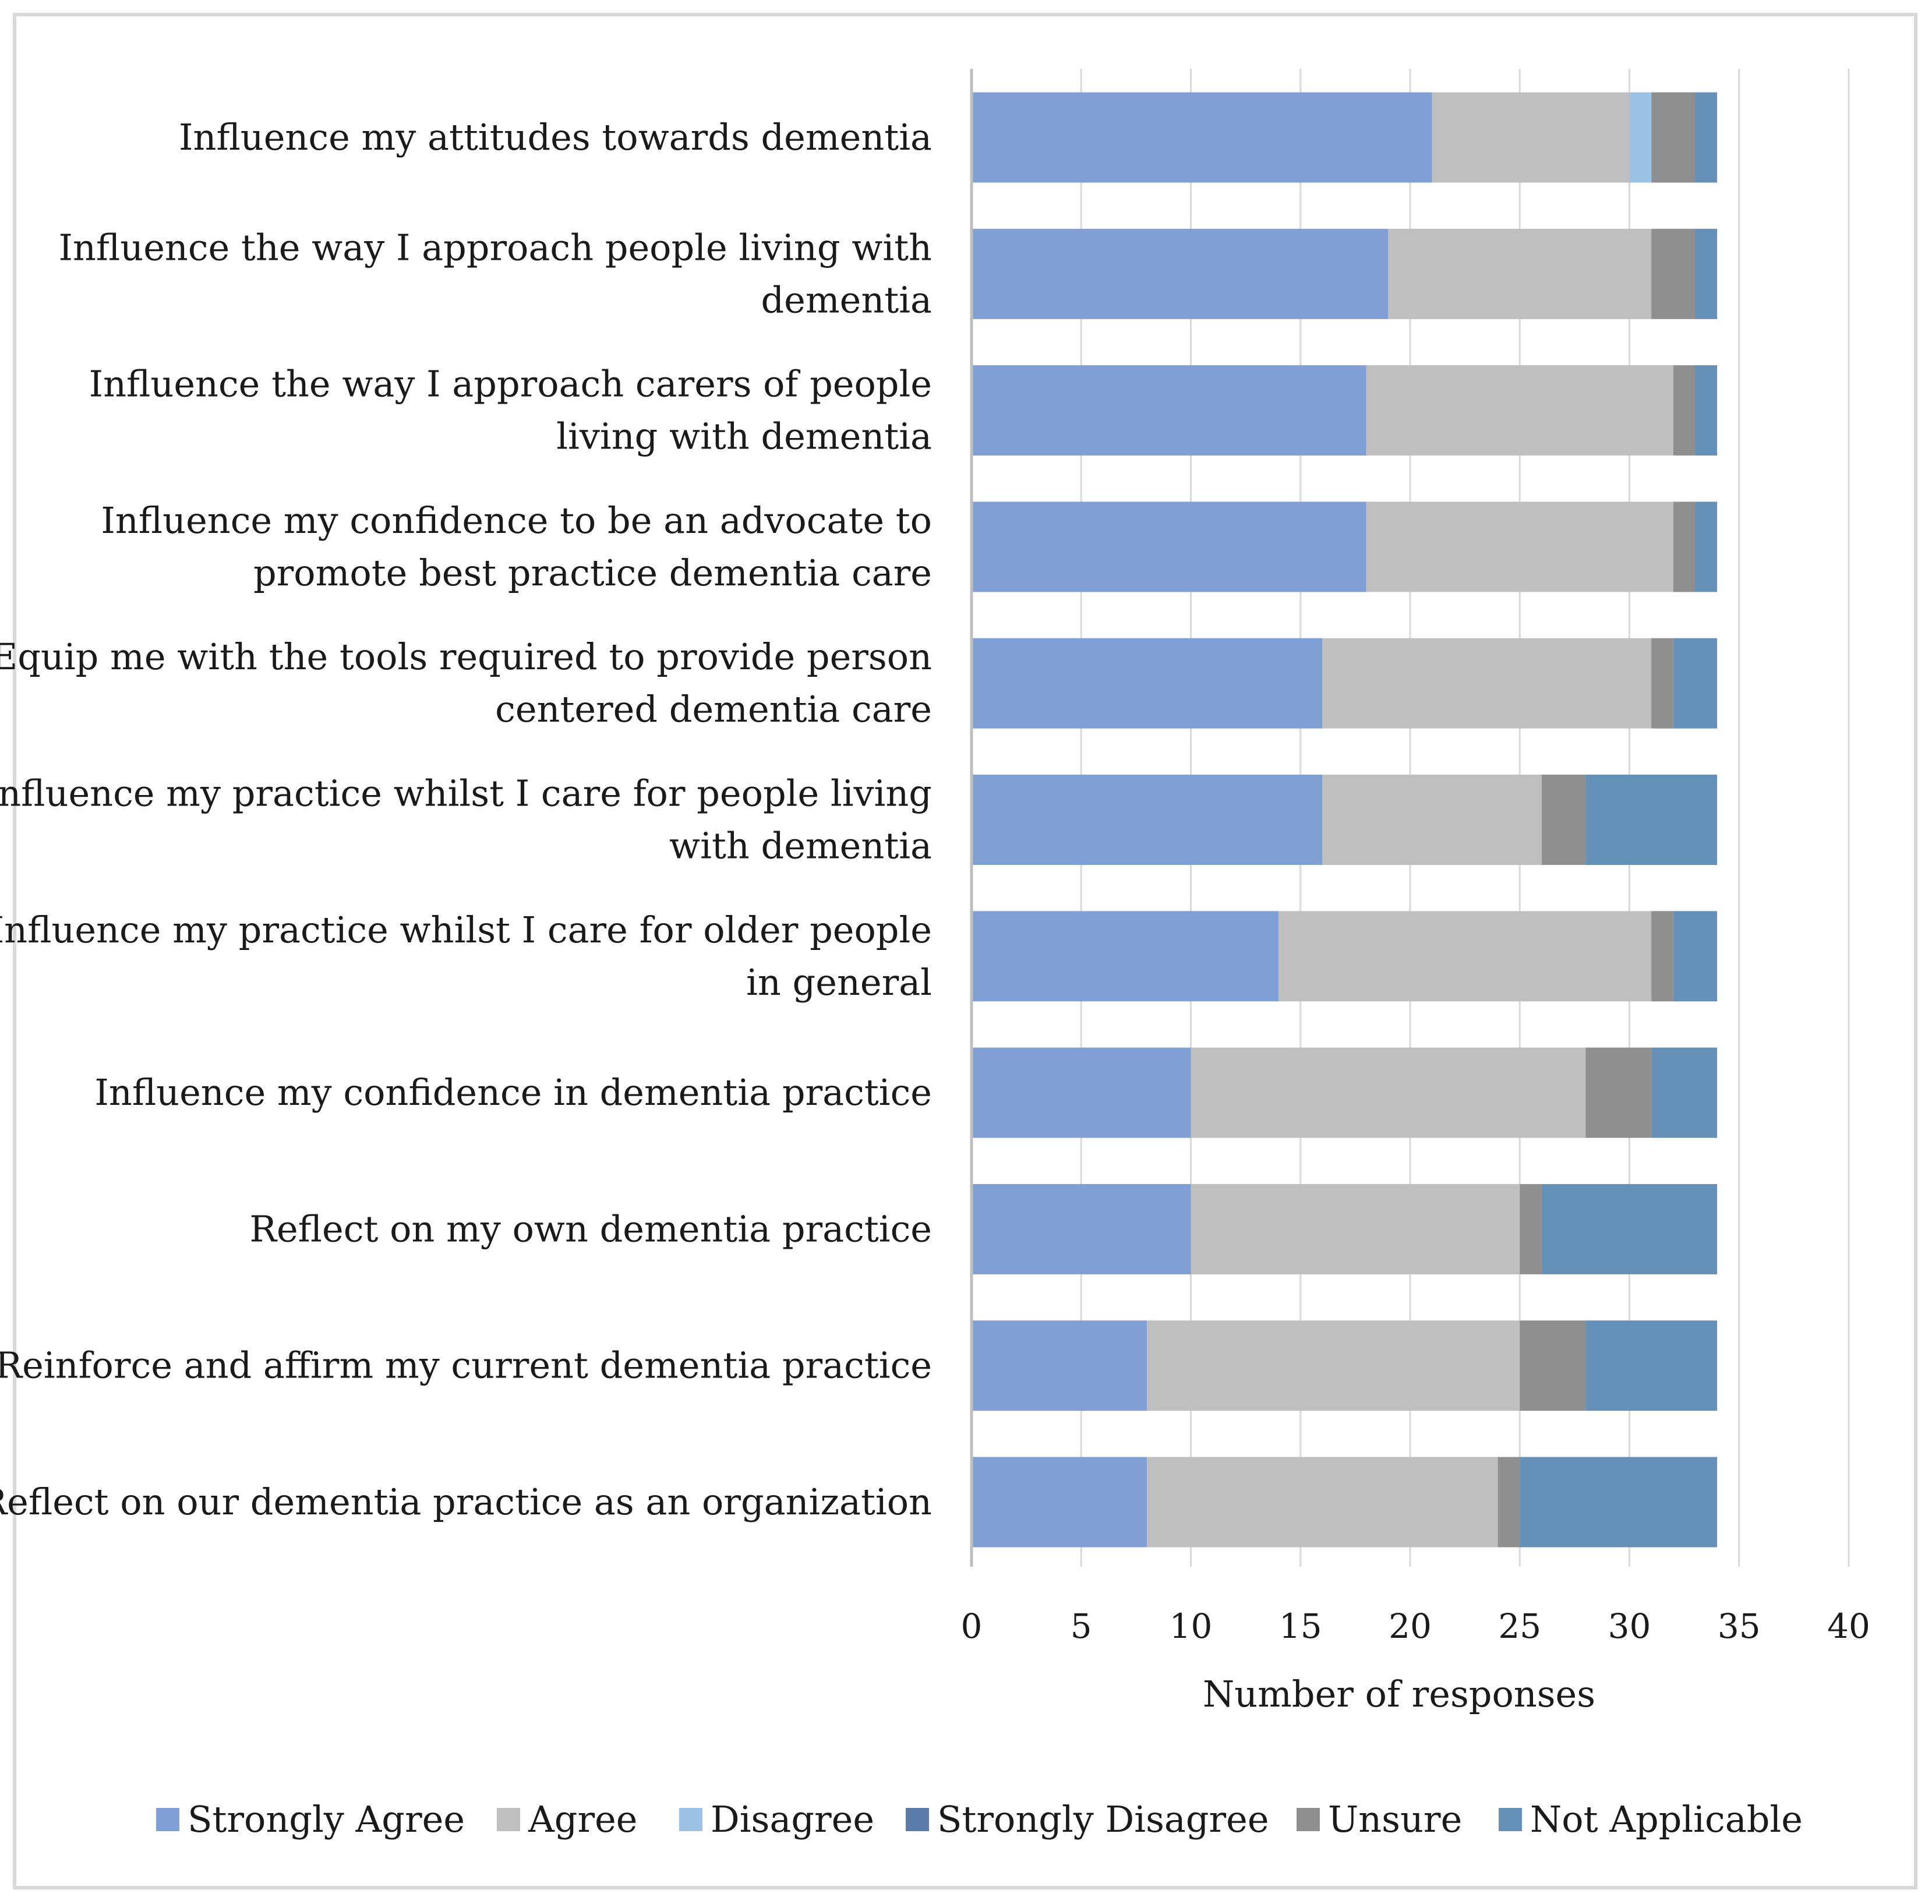 The height and width of the screenshot is (1904, 1932). Describe the element at coordinates (792, 1819) in the screenshot. I see `legend-label: Disagree` at that location.